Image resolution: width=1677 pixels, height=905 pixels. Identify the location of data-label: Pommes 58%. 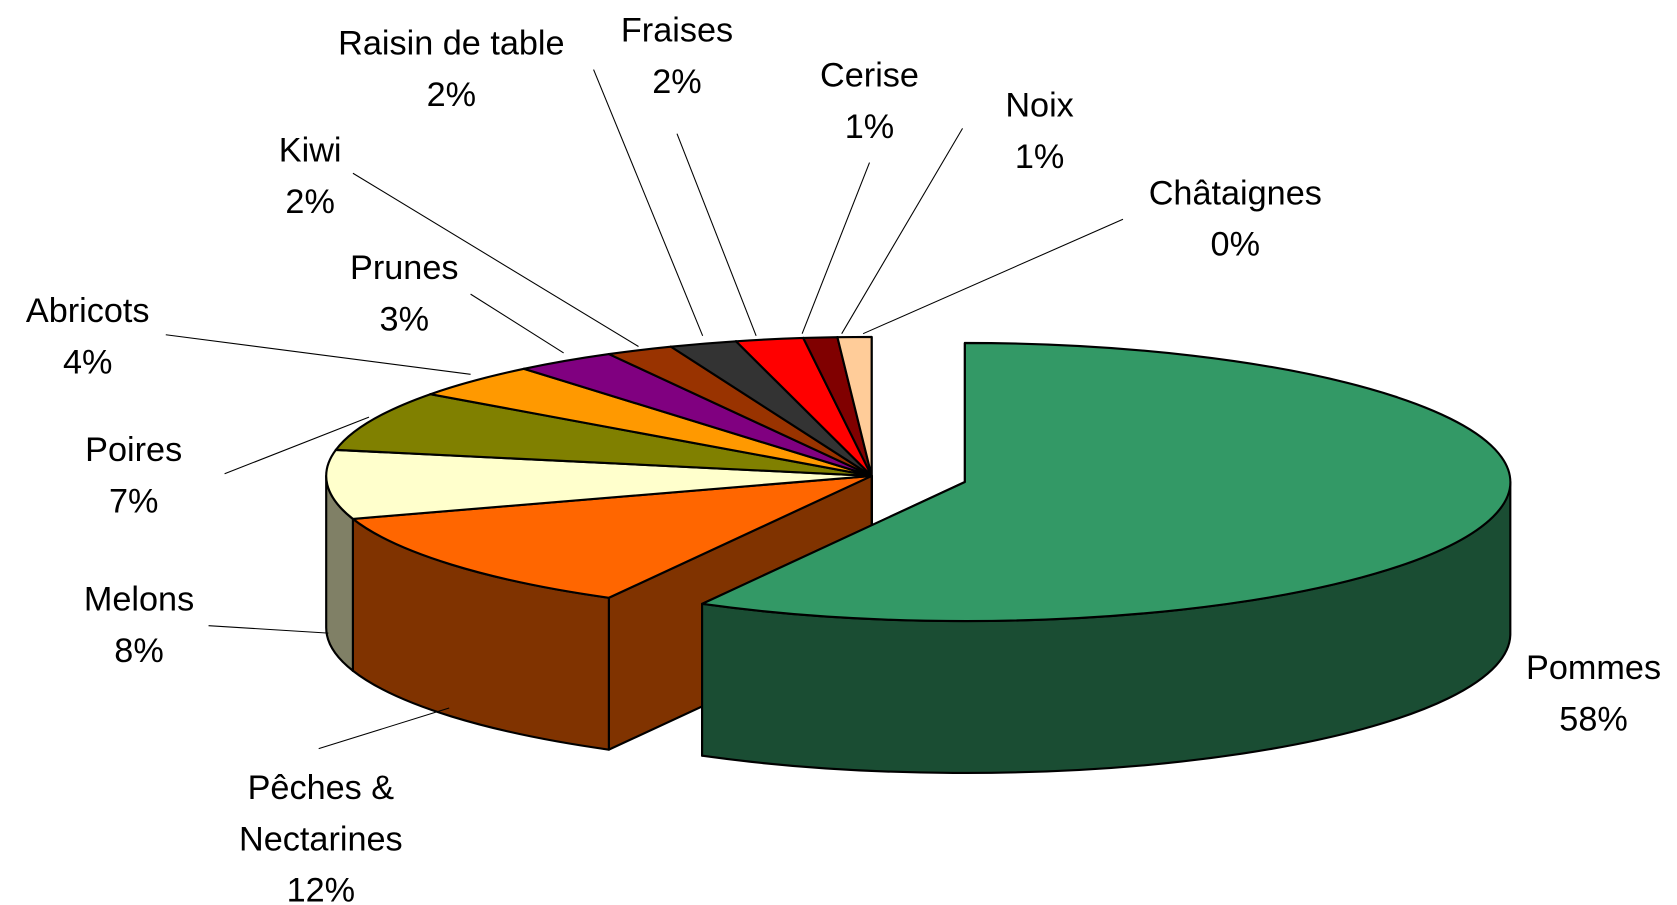
(1593, 693).